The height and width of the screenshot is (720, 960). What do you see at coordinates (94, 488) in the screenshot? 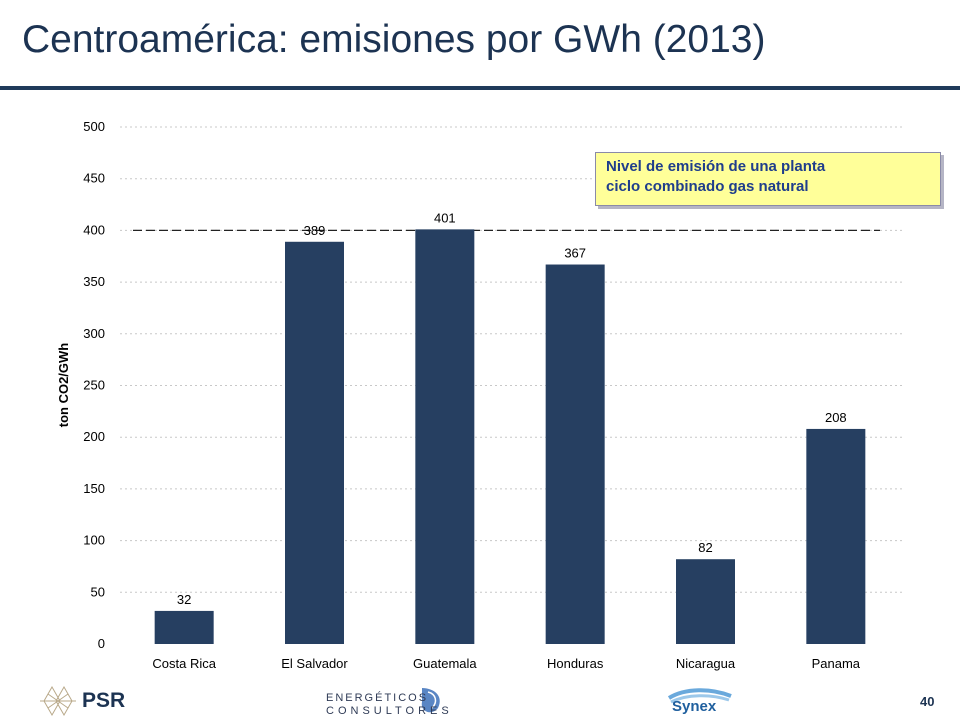
I see `y-tick-label: 150` at bounding box center [94, 488].